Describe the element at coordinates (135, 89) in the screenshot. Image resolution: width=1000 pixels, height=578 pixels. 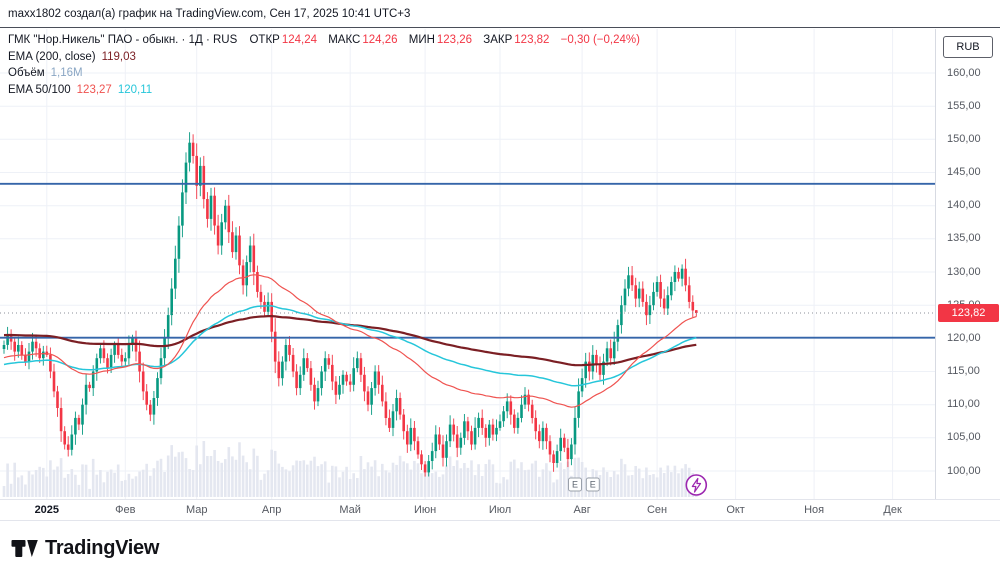
I see `ema100-value: 120,11` at that location.